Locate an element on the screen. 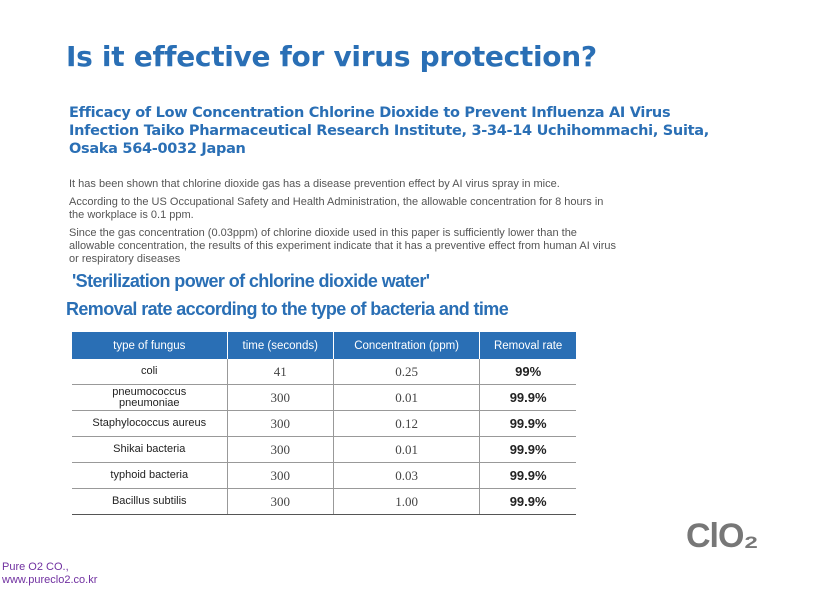 The height and width of the screenshot is (590, 835). title: Is it effective for virus protection? is located at coordinates (331, 56).